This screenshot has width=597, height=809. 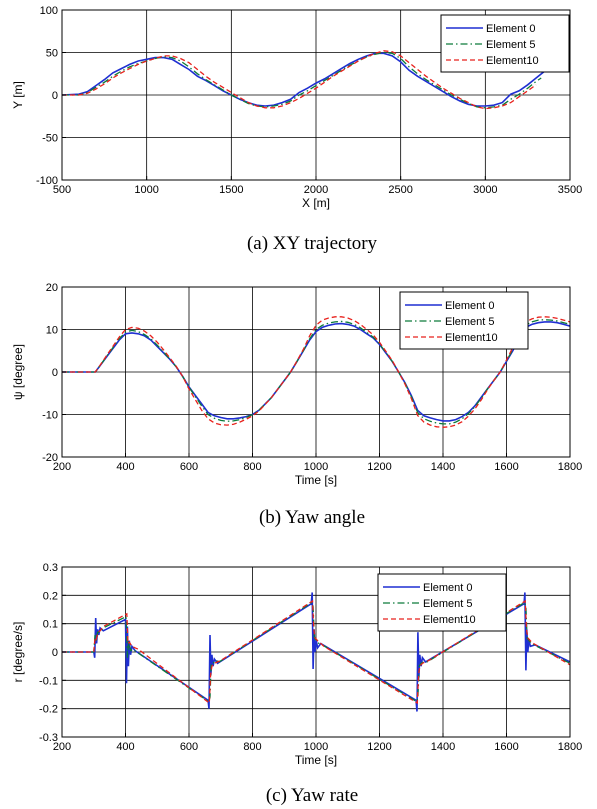 What do you see at coordinates (50, 625) in the screenshot?
I see `y-tick-label: 0.1` at bounding box center [50, 625].